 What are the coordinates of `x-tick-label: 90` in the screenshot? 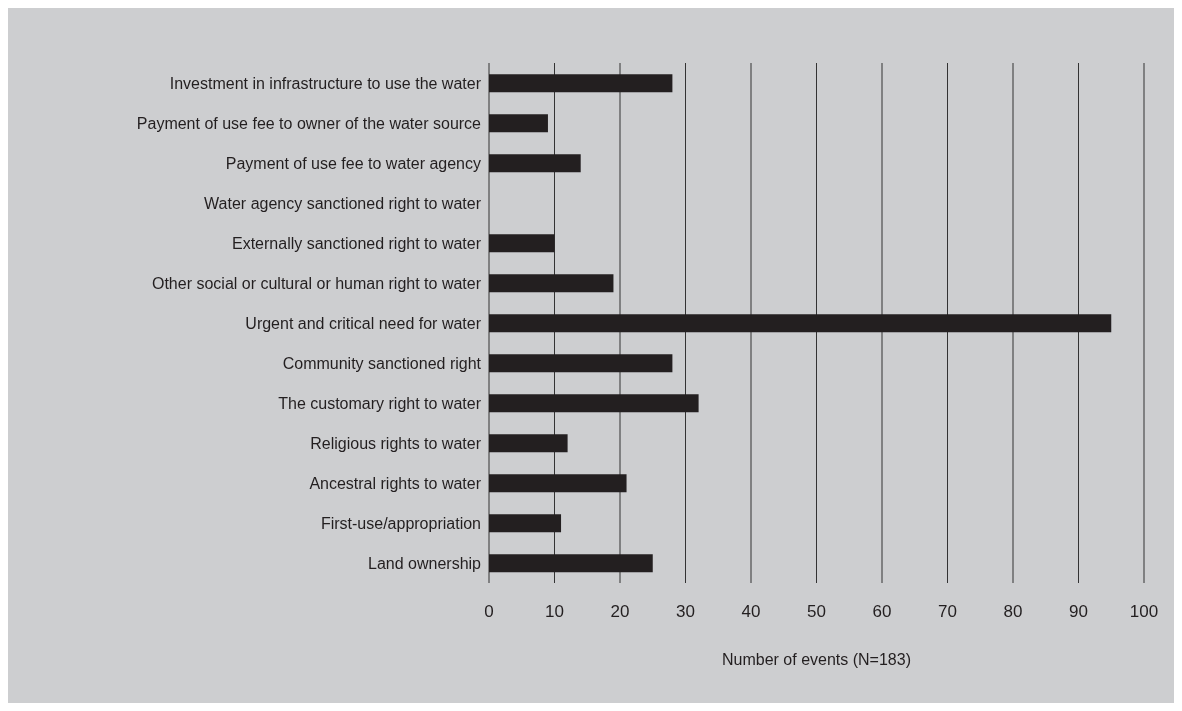 It's located at (1078, 612).